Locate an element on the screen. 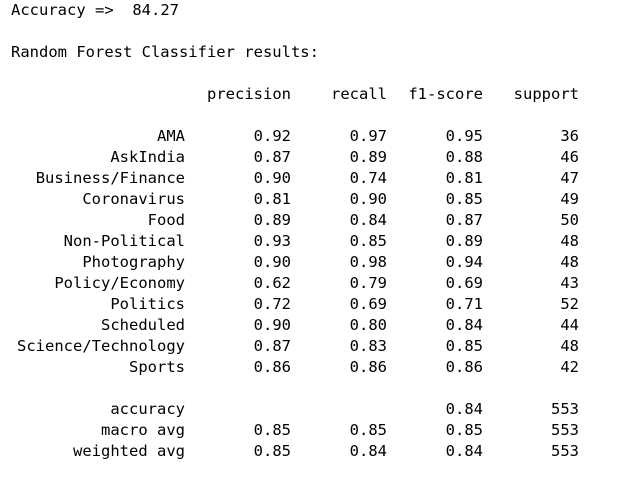 Image resolution: width=619 pixels, height=495 pixels. row-label: Non-Political is located at coordinates (124, 241).